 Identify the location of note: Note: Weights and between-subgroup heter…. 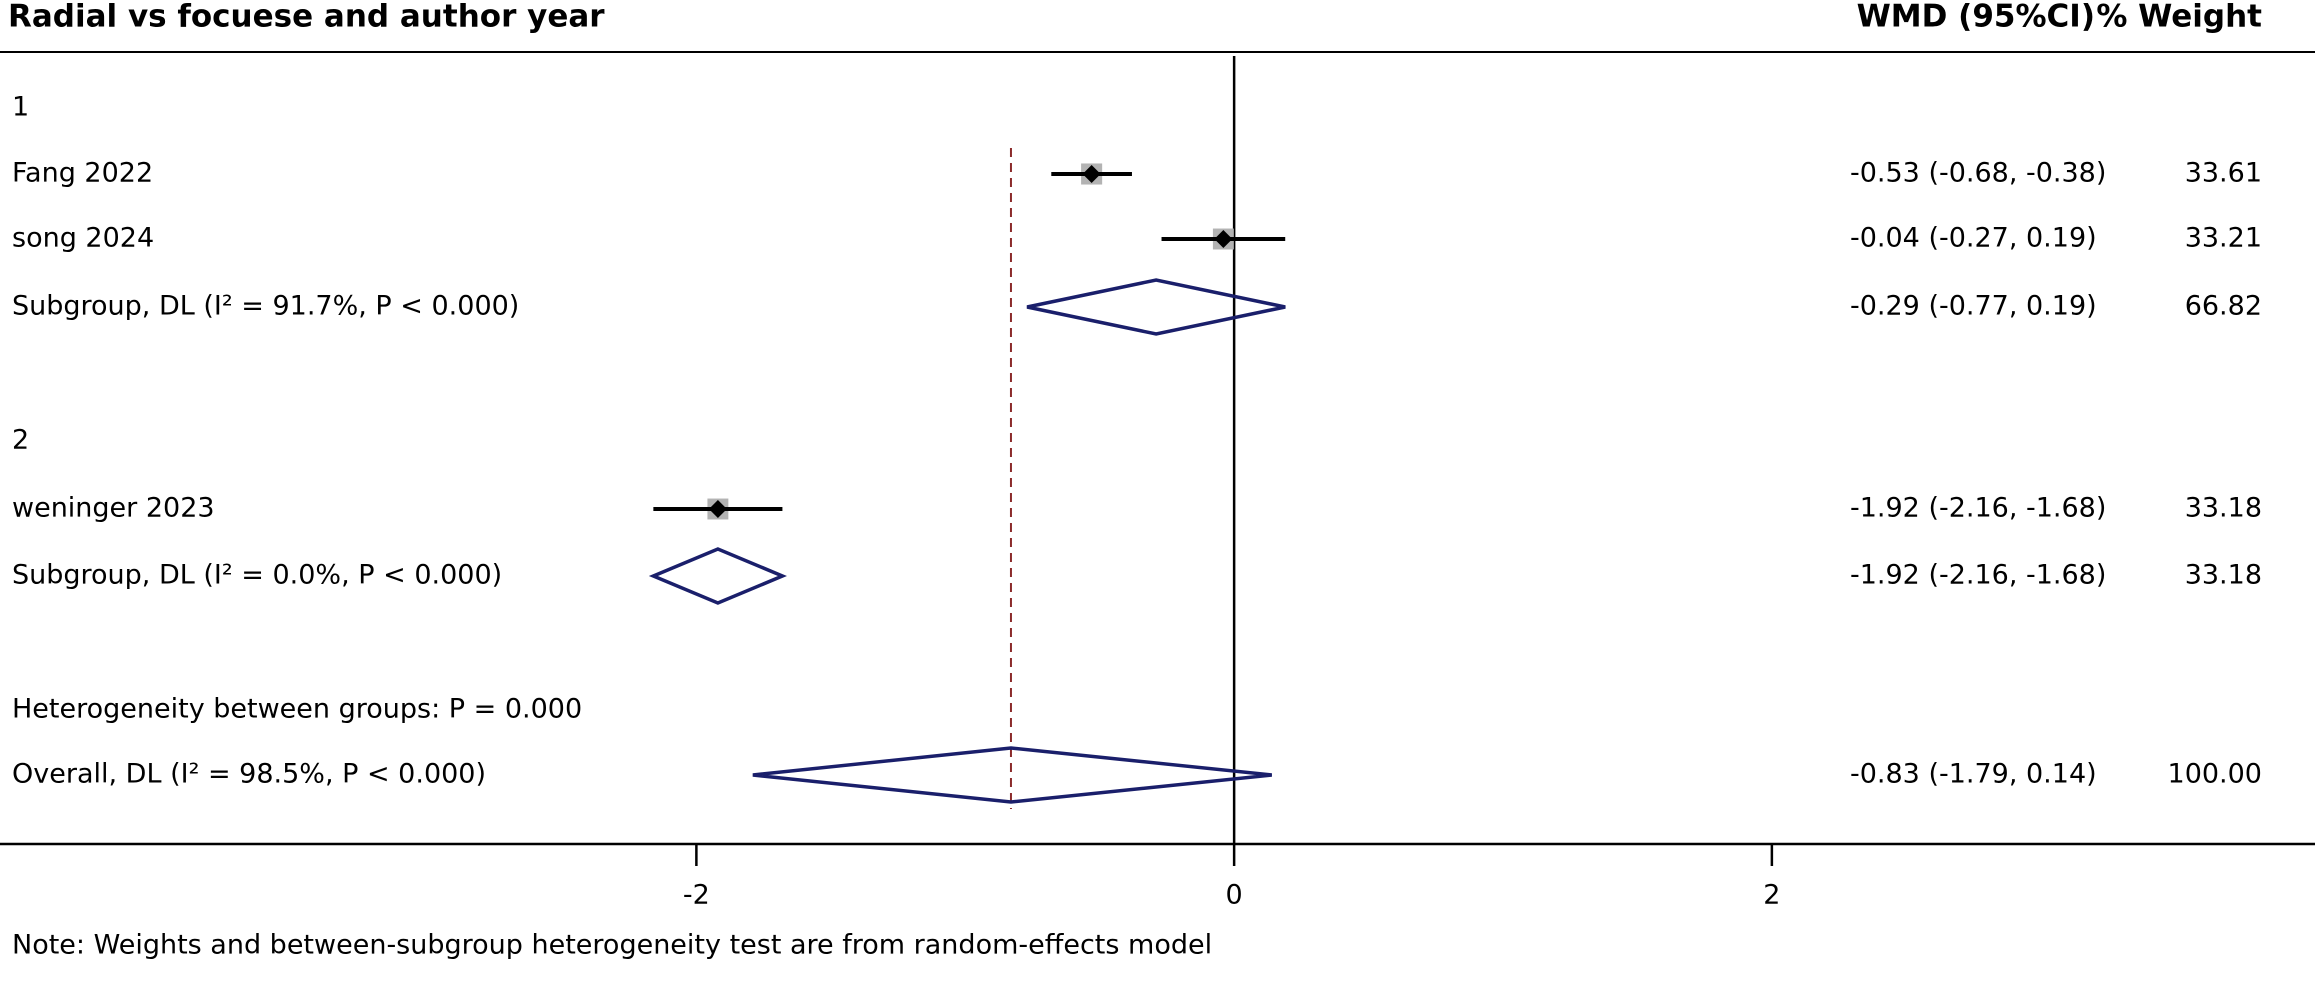
(612, 945).